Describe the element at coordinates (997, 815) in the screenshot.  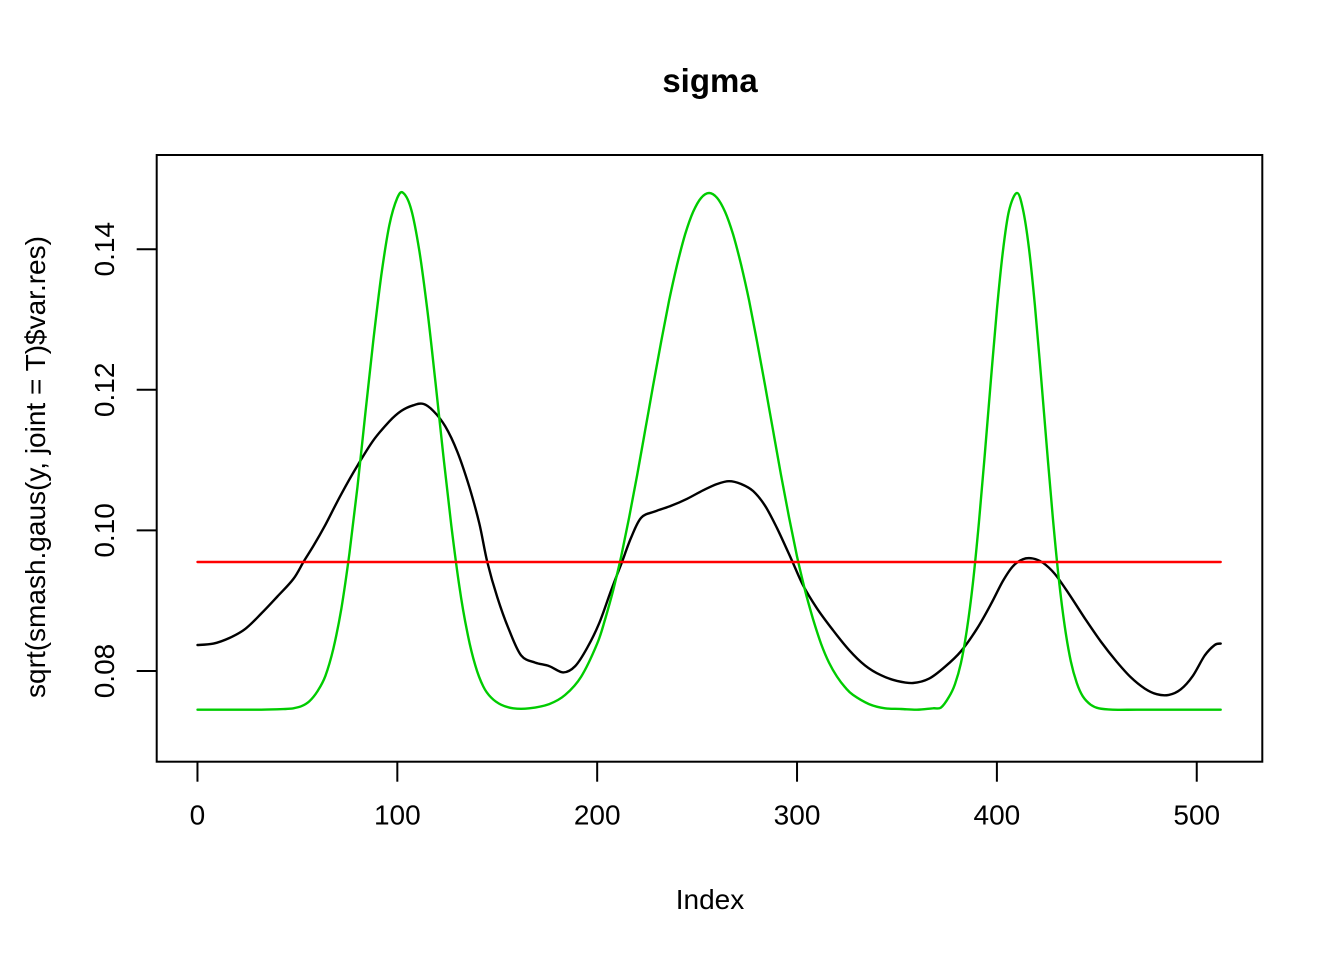
I see `x-tick-label: 400` at that location.